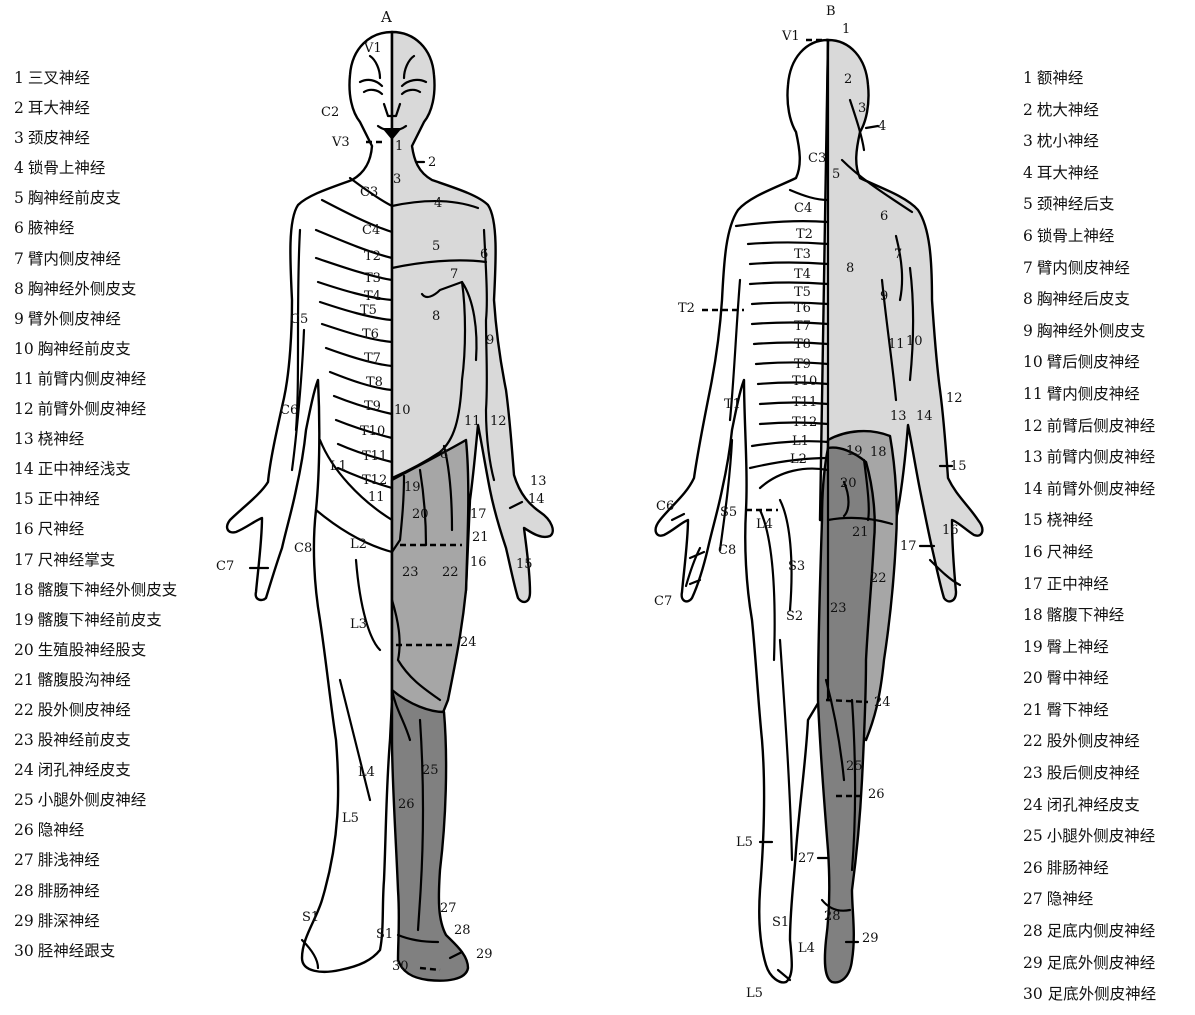 This screenshot has width=1195, height=1015. What do you see at coordinates (19, 138) in the screenshot?
I see `legend-number: 3` at bounding box center [19, 138].